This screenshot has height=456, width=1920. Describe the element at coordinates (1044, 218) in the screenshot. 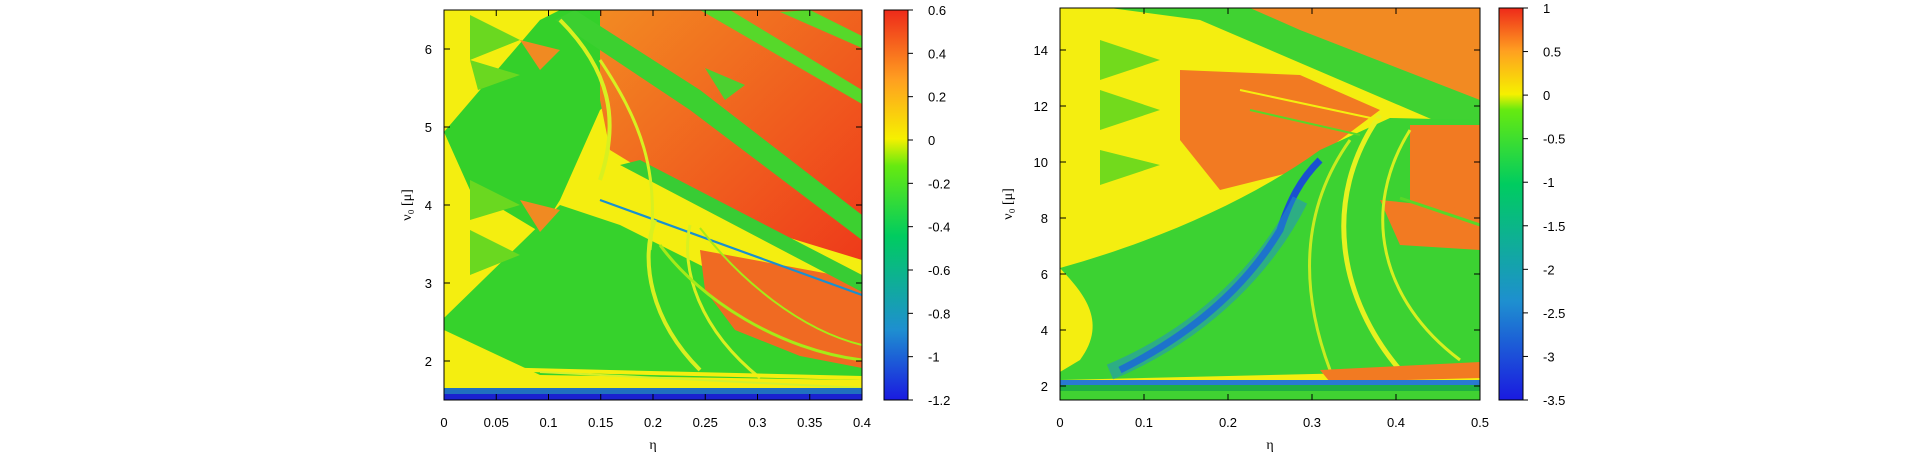

I see `y-tick-label: 8` at that location.